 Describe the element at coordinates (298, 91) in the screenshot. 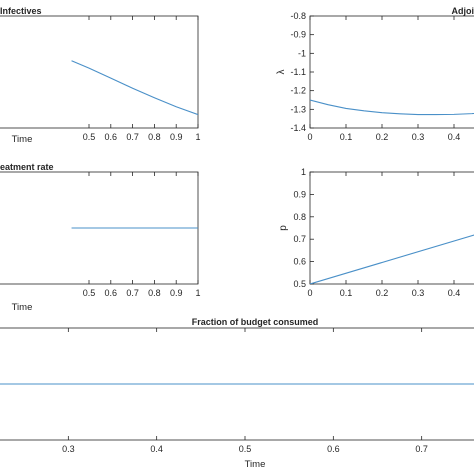

I see `y-tick-label: -1.2` at that location.